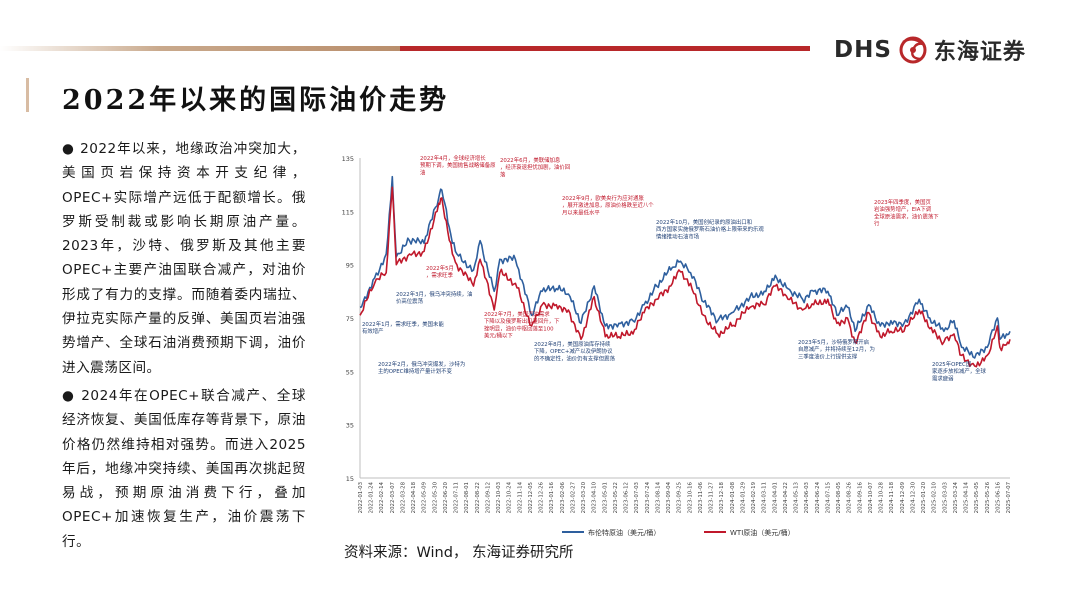  What do you see at coordinates (573, 497) in the screenshot?
I see `x-tick-label: 2023-02-27` at bounding box center [573, 497].